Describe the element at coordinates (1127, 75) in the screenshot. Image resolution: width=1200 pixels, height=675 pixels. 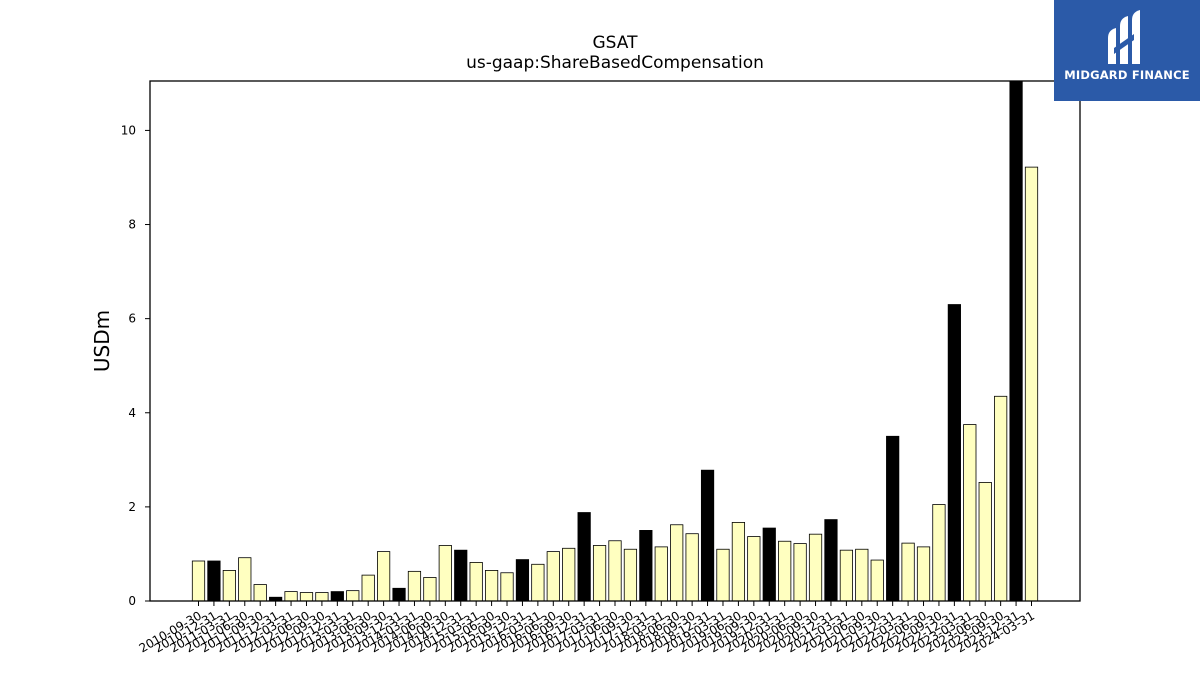
I see `logo-text: MIDGARD FINANCE` at that location.